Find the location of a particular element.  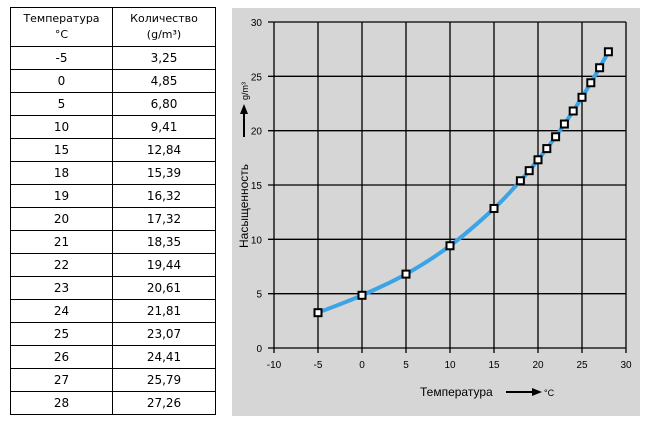

cell-temperature: 19 is located at coordinates (61, 196).